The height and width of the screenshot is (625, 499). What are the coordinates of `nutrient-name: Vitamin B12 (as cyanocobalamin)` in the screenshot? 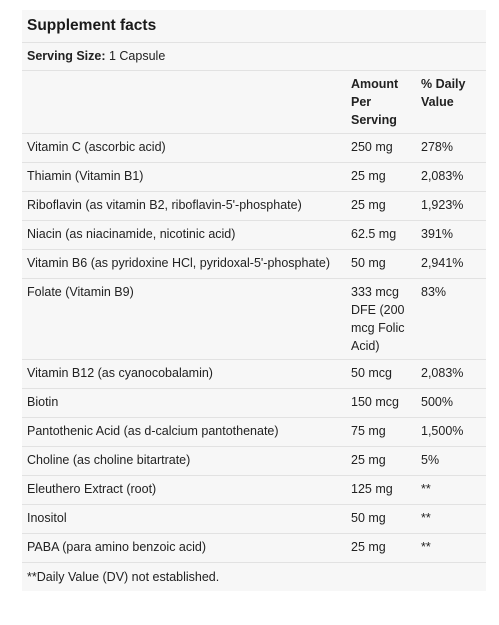 It's located at (184, 374).